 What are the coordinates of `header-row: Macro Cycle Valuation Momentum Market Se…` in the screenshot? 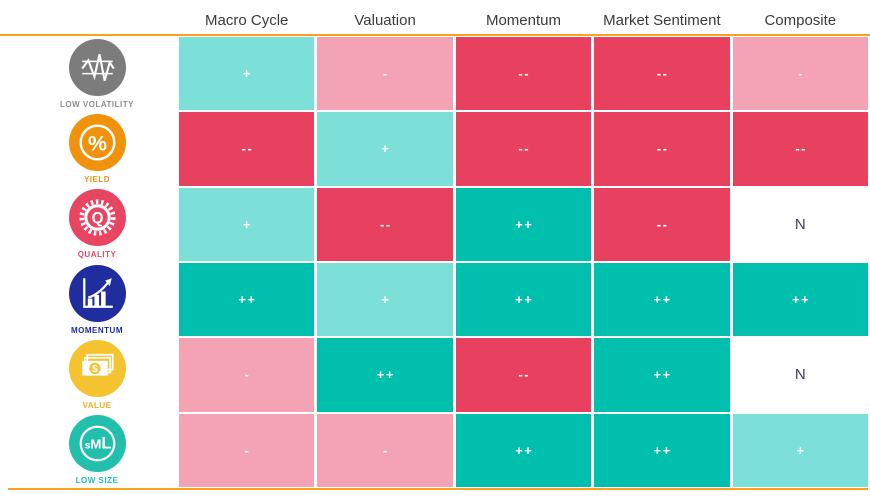 It's located at (434, 17).